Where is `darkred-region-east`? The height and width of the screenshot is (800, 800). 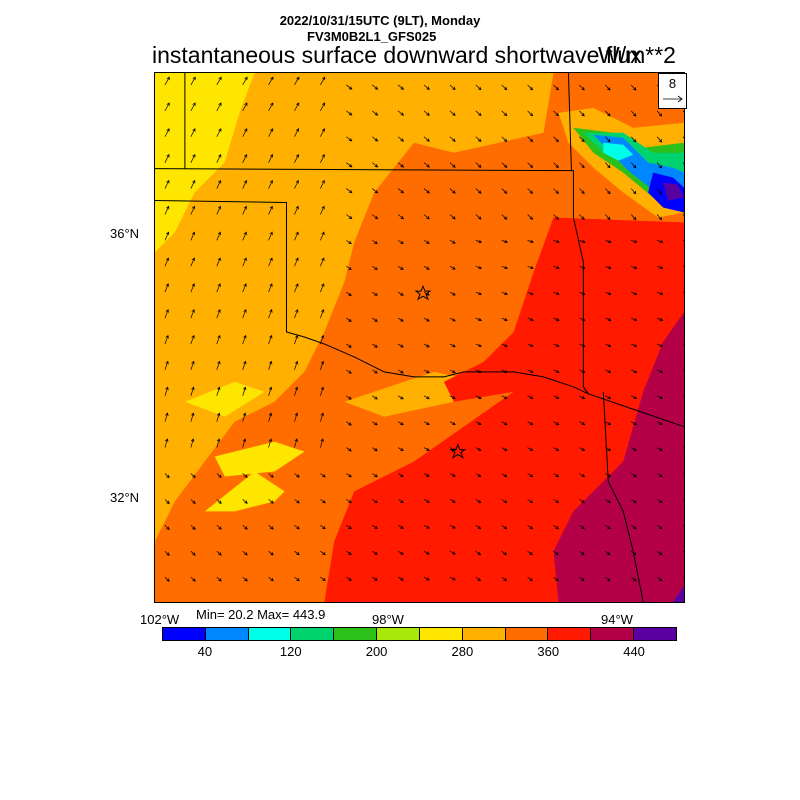 darkred-region-east is located at coordinates (618, 457).